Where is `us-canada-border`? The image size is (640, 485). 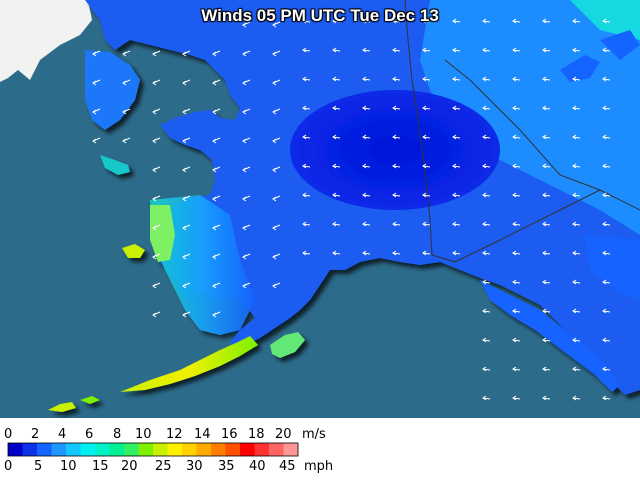
us-canada-border is located at coordinates (430, 131).